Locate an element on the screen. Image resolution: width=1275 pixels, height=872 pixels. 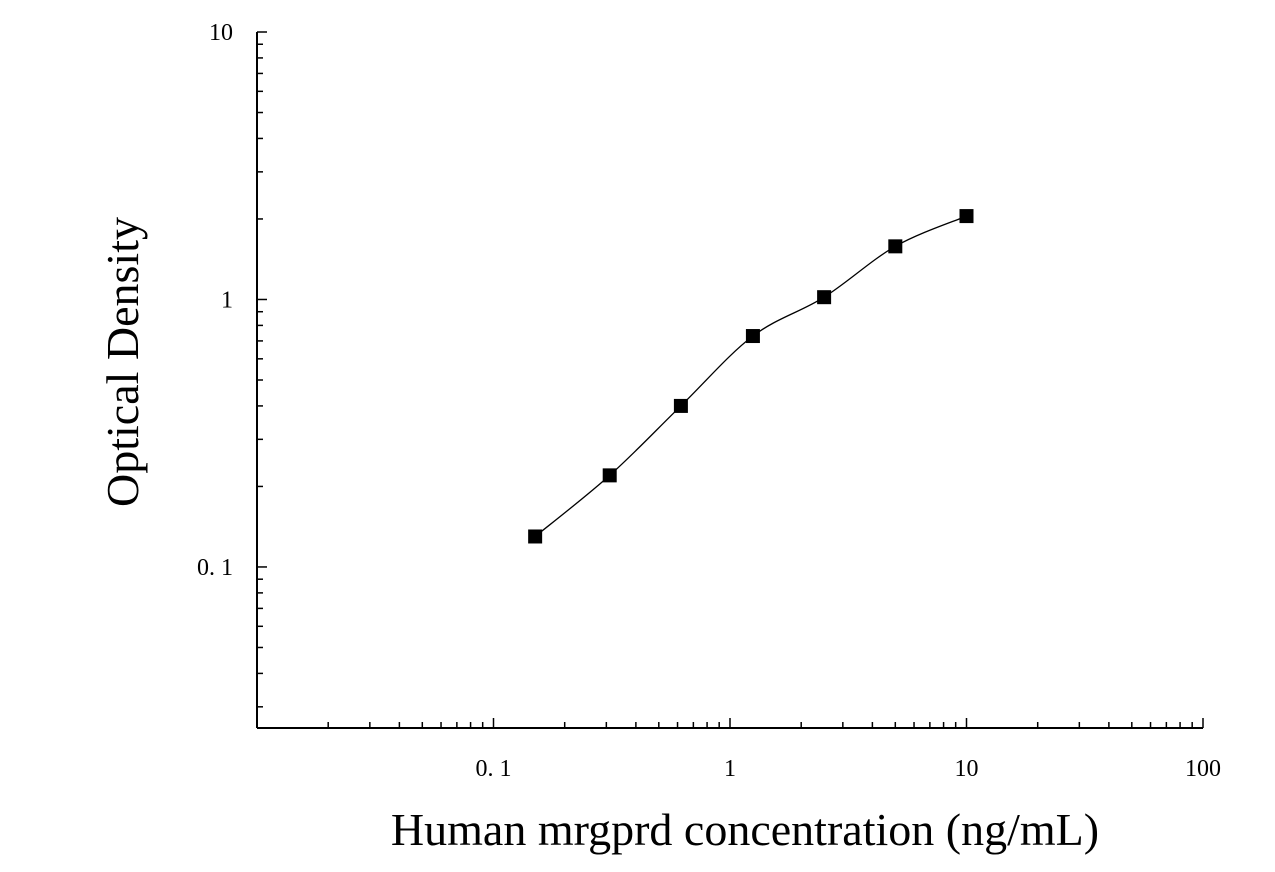
y-tick-label: 10 is located at coordinates (221, 33).